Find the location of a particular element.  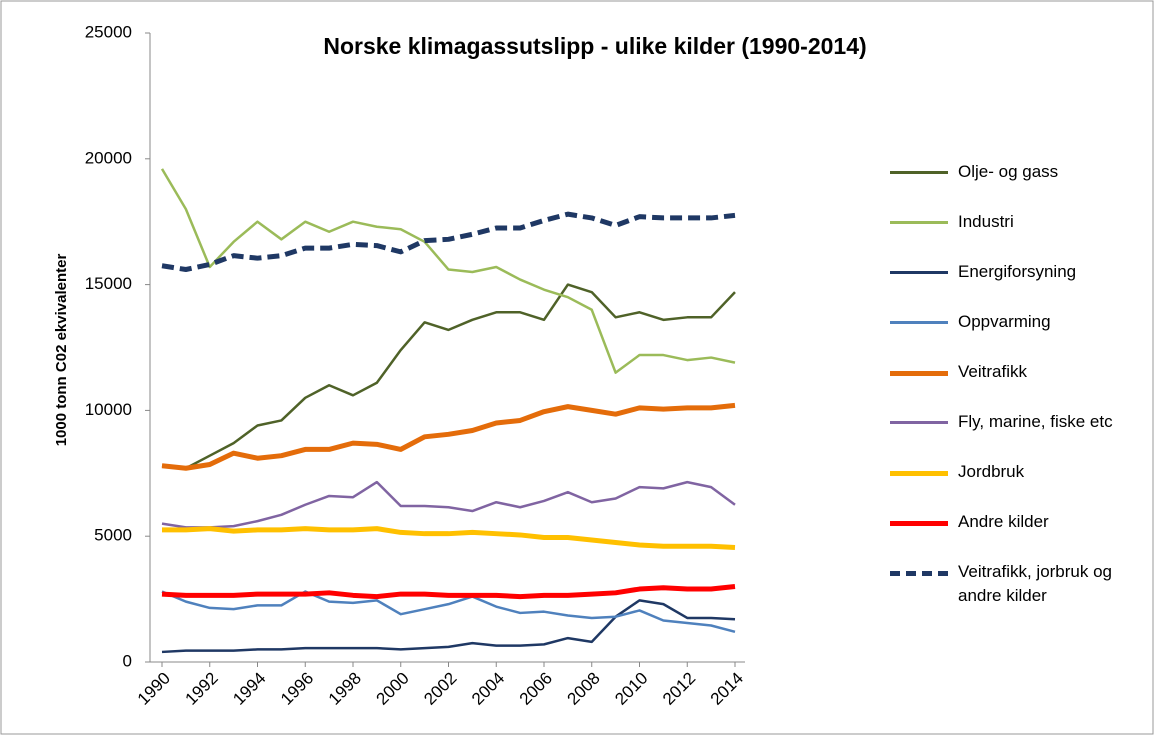

legend-item: Olje- og gass is located at coordinates (1016, 172).